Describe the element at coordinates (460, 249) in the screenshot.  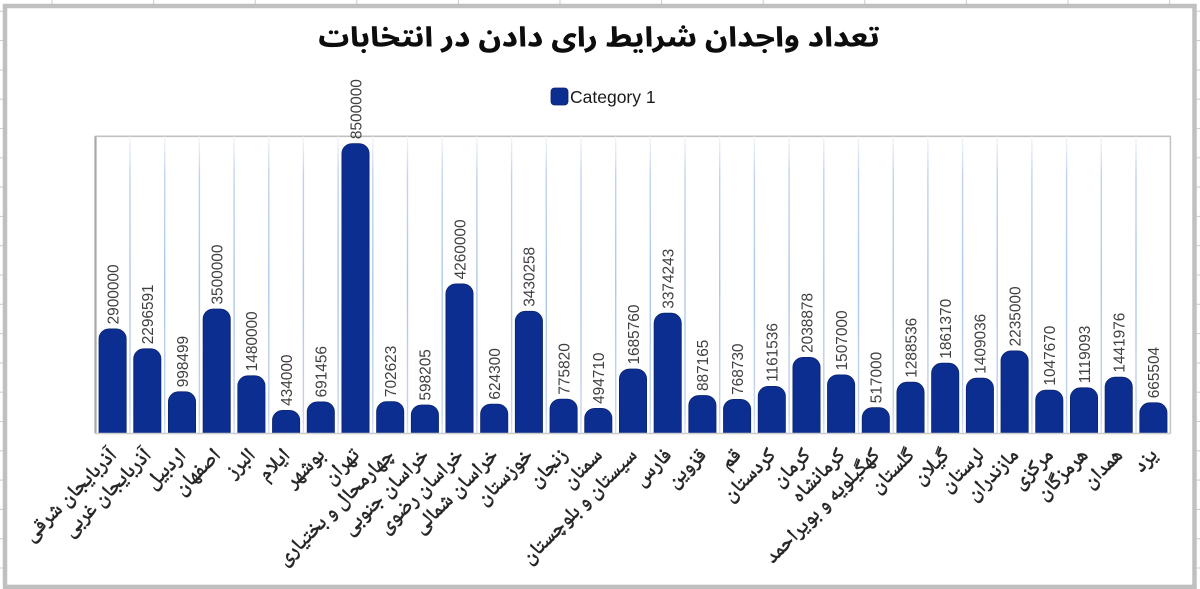
I see `svg-text: 4260000` at that location.